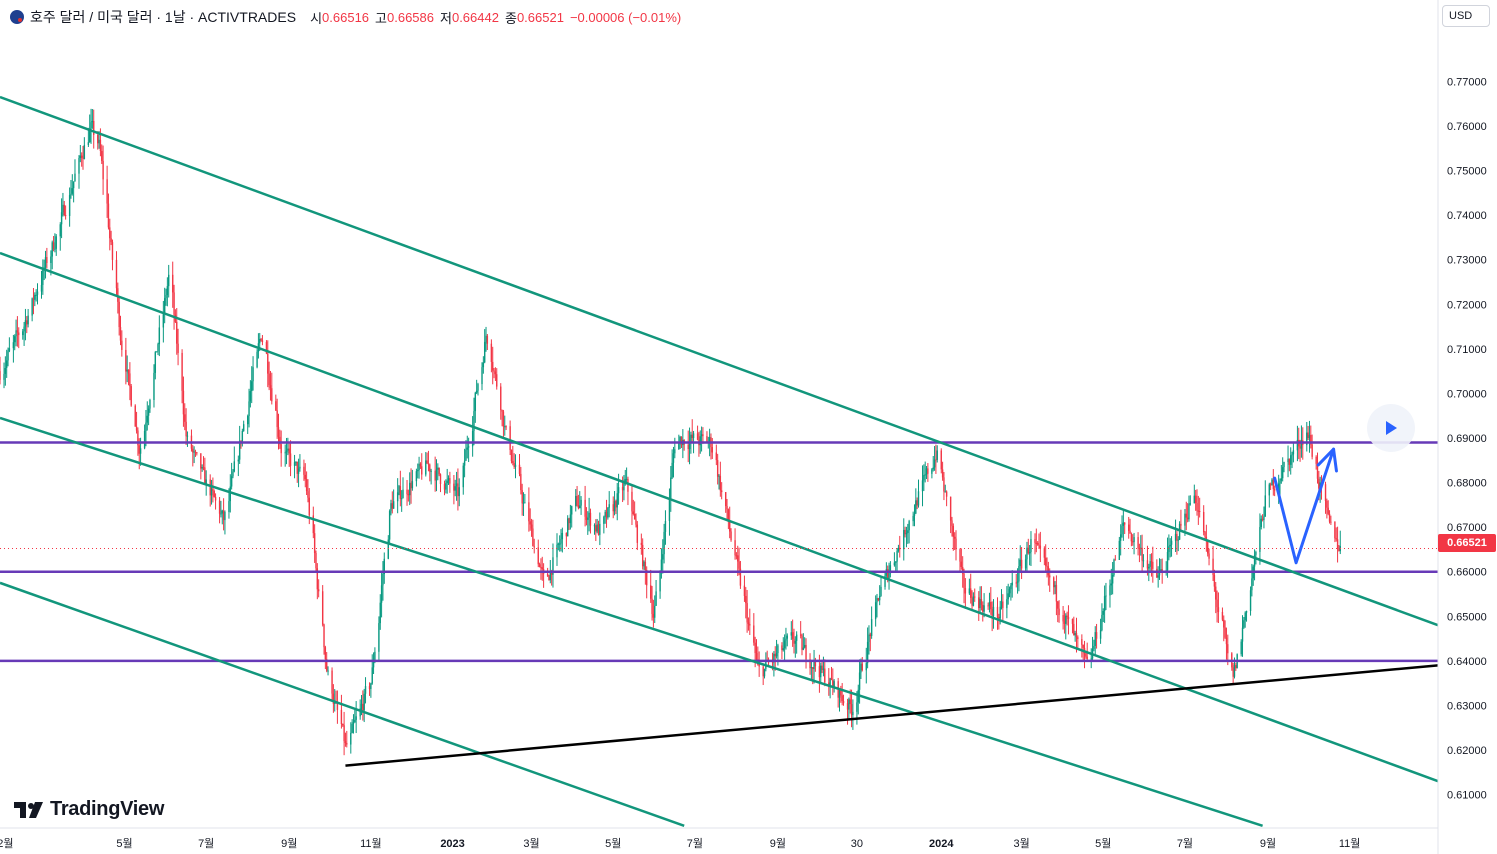  What do you see at coordinates (1467, 216) in the screenshot?
I see `y-tick-label: 0.74000` at bounding box center [1467, 216].